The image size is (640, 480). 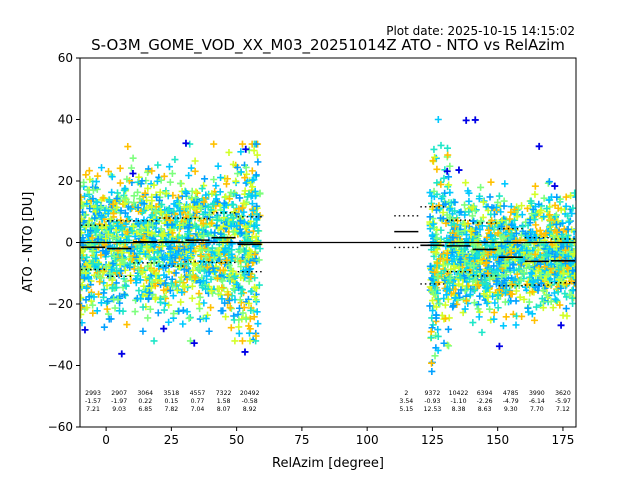 I want to click on bin-mean: -1.57, so click(x=93, y=401).